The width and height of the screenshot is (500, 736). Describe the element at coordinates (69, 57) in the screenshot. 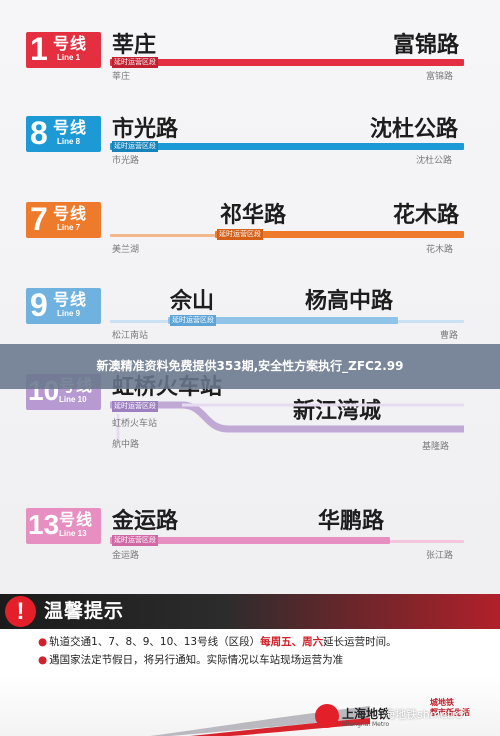

I see `line-english: Line 1` at that location.